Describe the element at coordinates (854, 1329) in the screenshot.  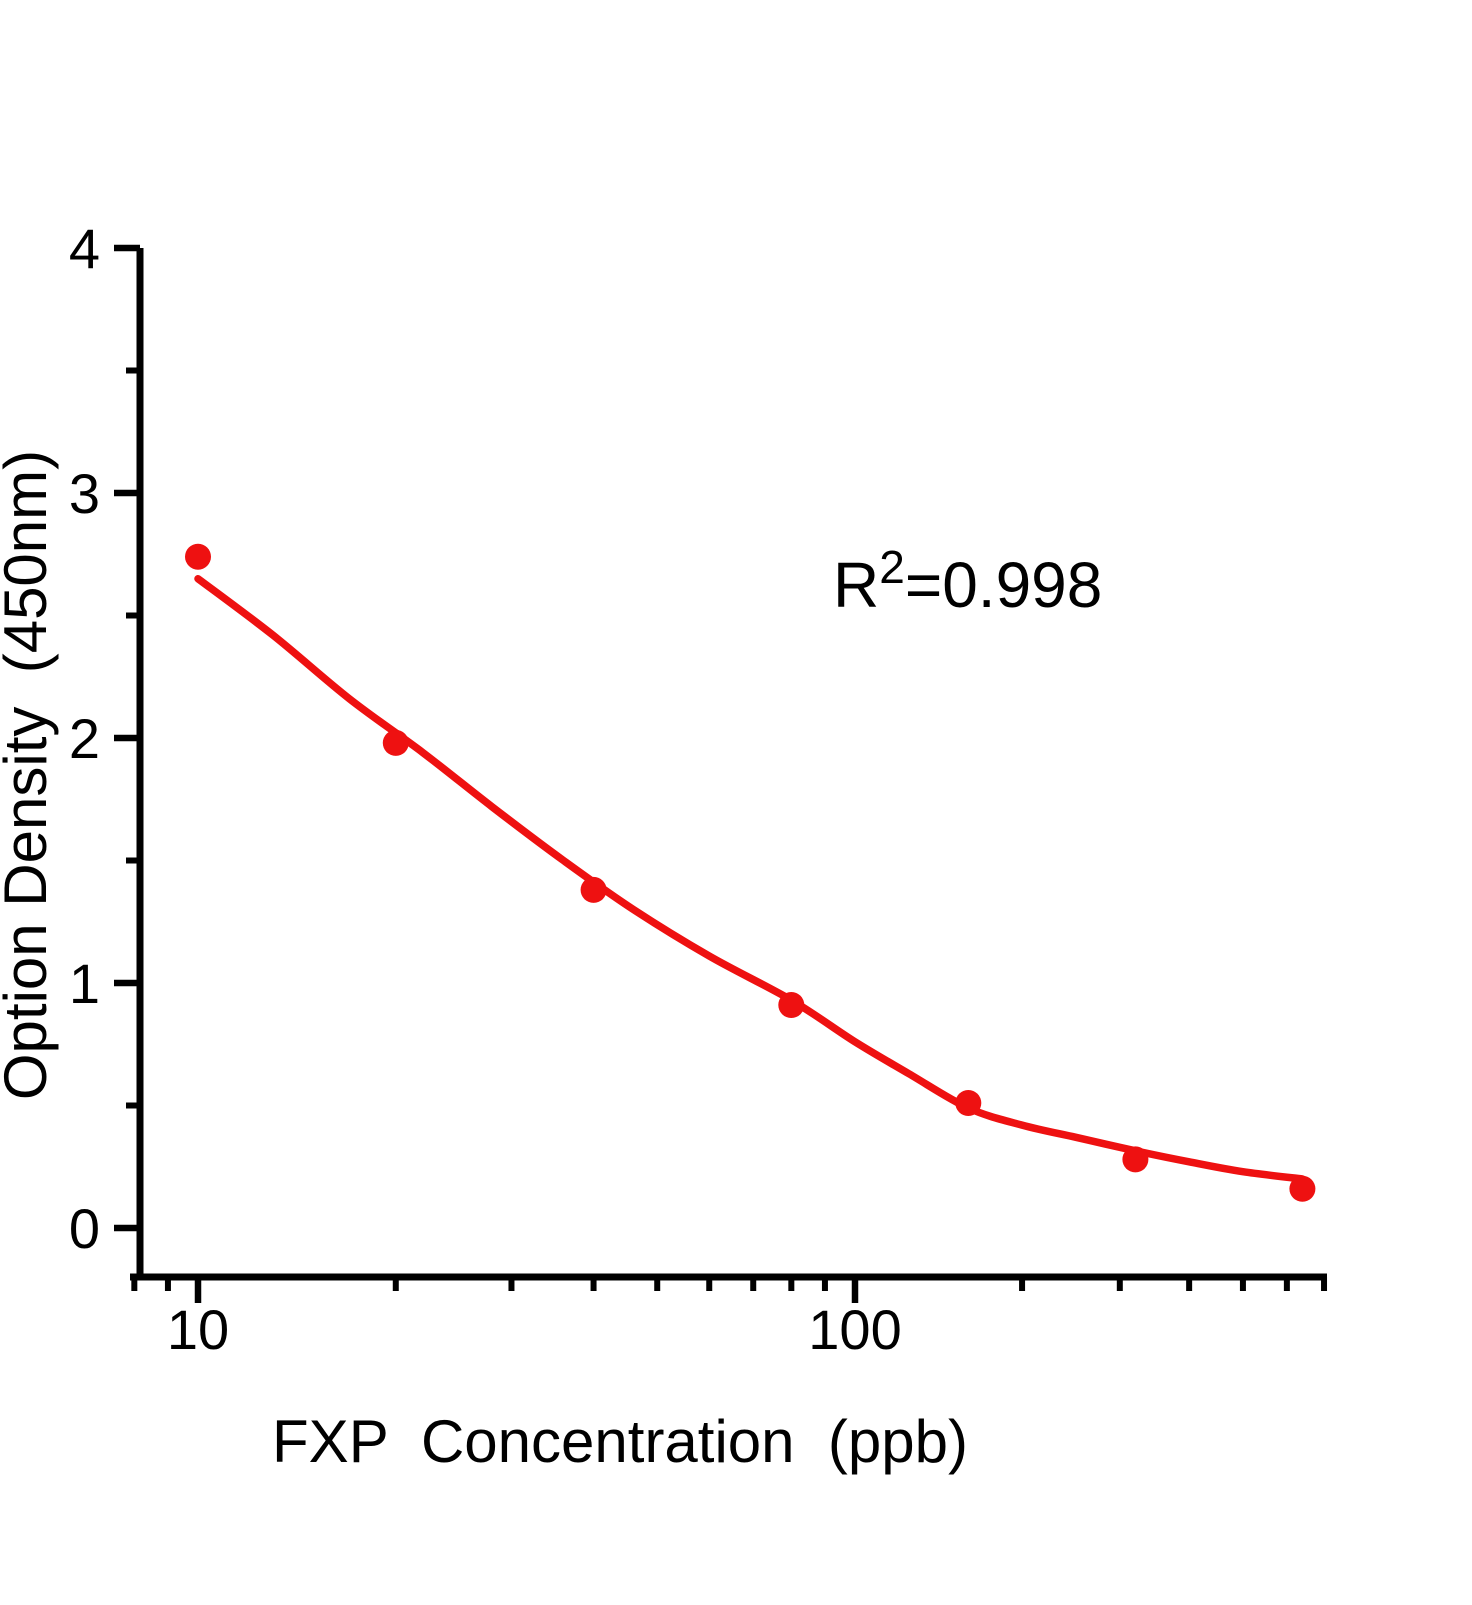
I see `x-tick-label: 100` at that location.